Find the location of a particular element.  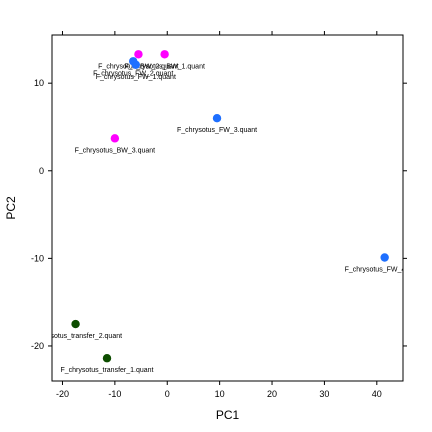

point-label: F_chrysotus_BW_3.quant is located at coordinates (115, 150).